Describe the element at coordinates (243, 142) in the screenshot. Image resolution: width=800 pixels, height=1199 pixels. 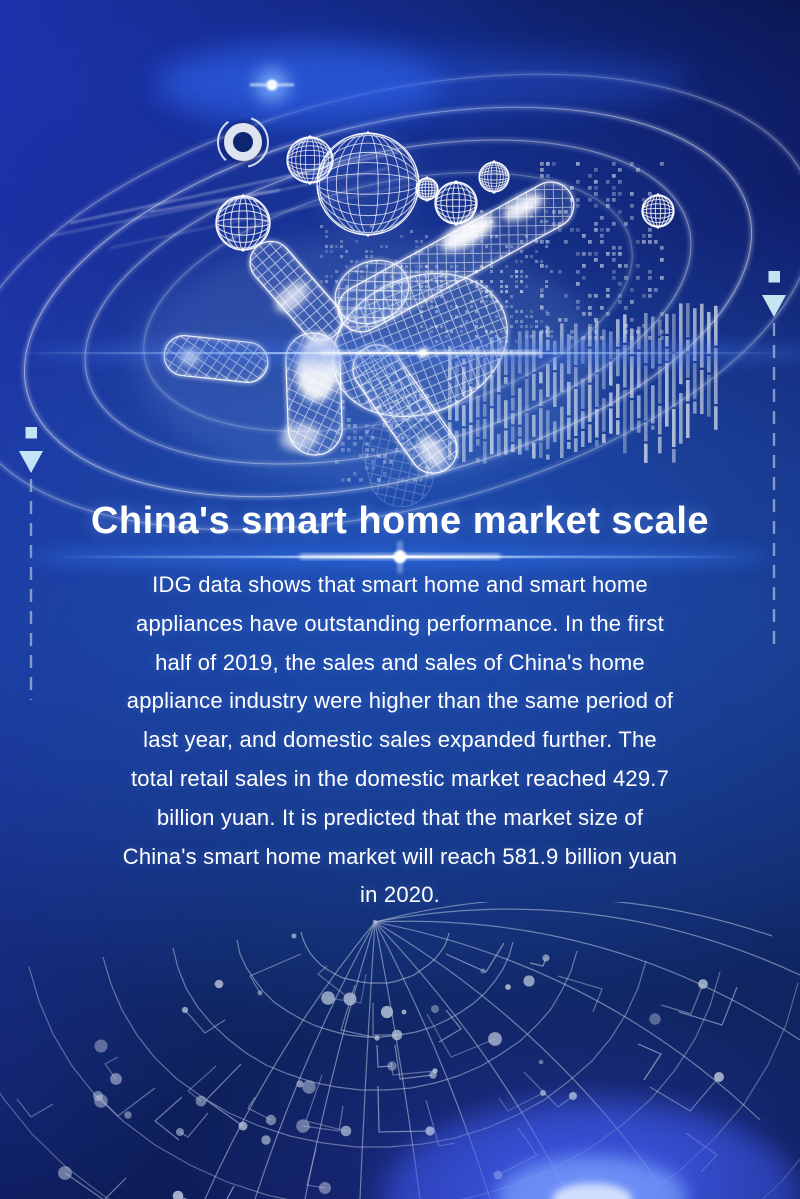
I see `ring-icon` at that location.